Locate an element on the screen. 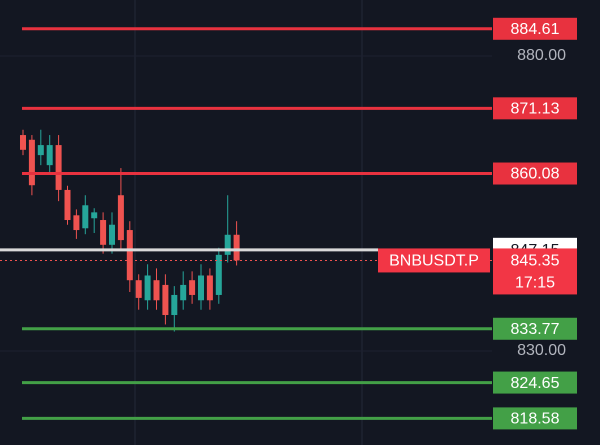 The width and height of the screenshot is (600, 445). level-label: 871.13 is located at coordinates (535, 109).